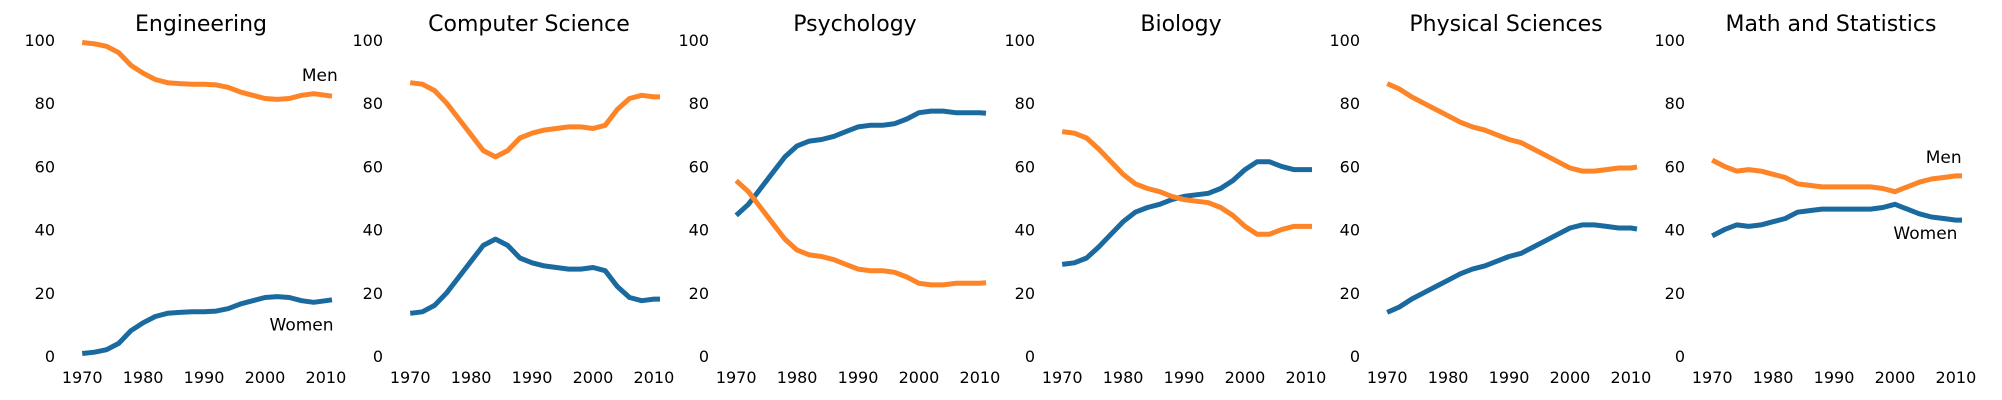 The image size is (2002, 400). Describe the element at coordinates (534, 120) in the screenshot. I see `series-line-men-computer-science` at that location.